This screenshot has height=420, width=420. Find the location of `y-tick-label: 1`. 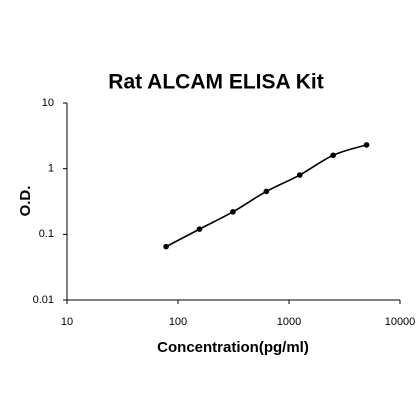

y-tick-label: 1 is located at coordinates (51, 169).